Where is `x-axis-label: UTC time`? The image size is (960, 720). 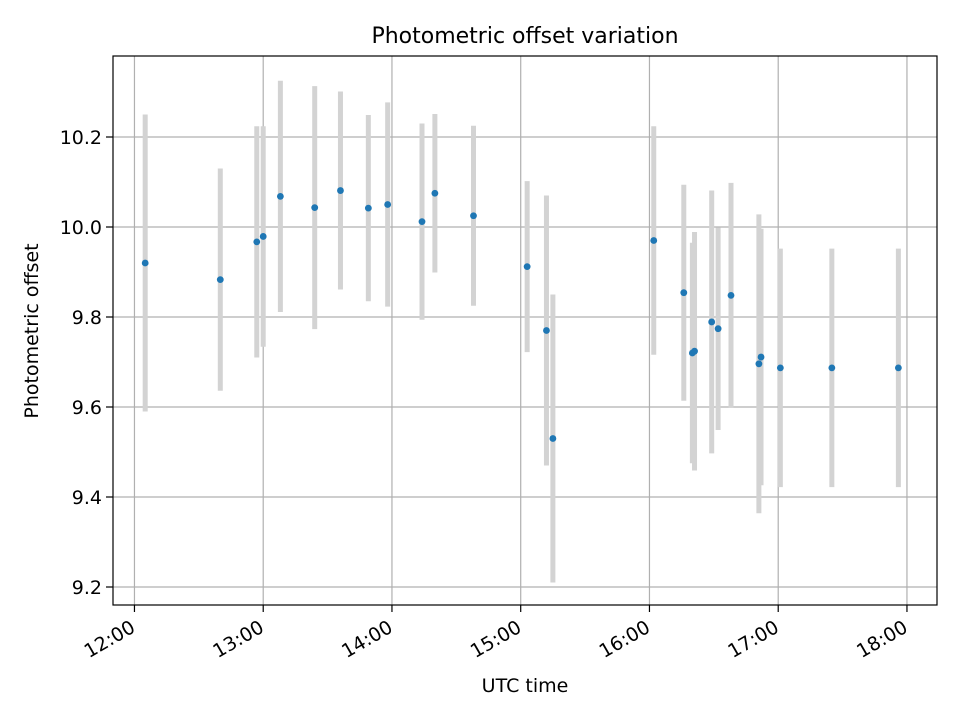 x-axis-label: UTC time is located at coordinates (525, 686).